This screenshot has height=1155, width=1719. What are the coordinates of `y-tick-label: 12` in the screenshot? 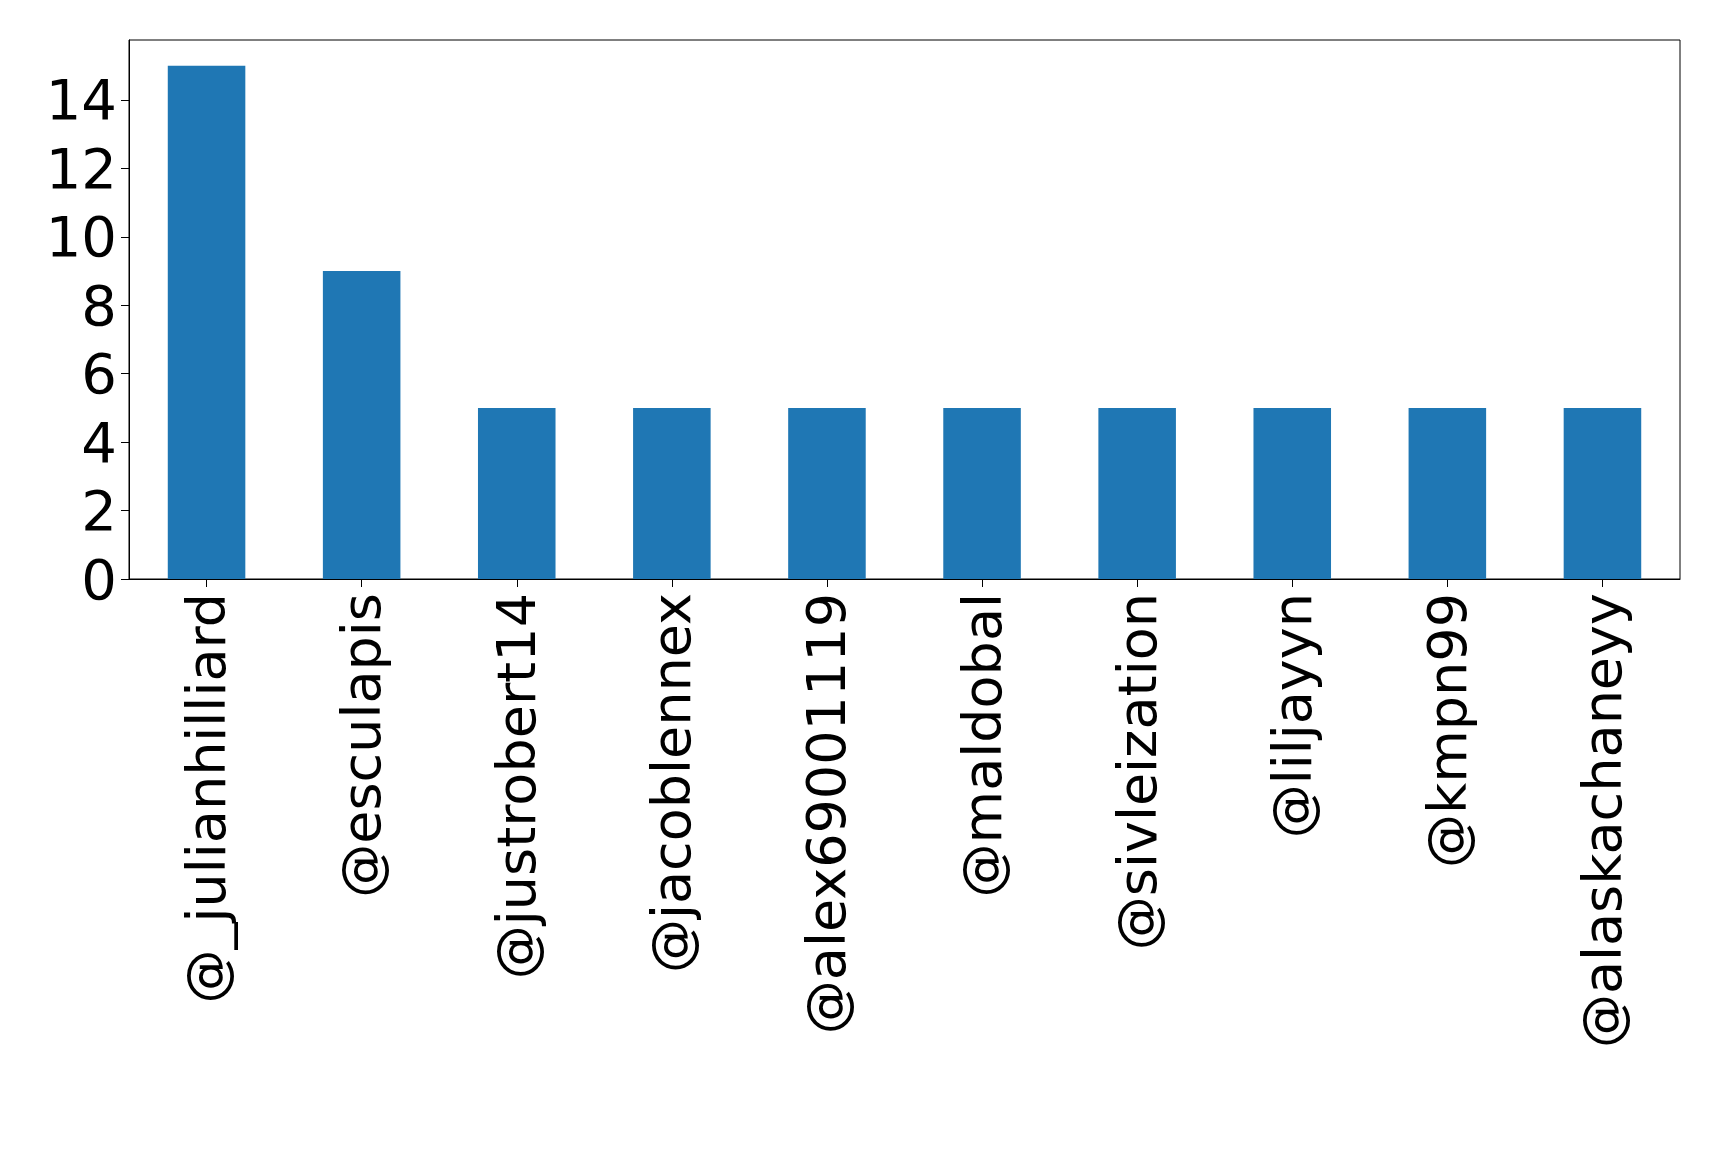 It's located at (81, 168).